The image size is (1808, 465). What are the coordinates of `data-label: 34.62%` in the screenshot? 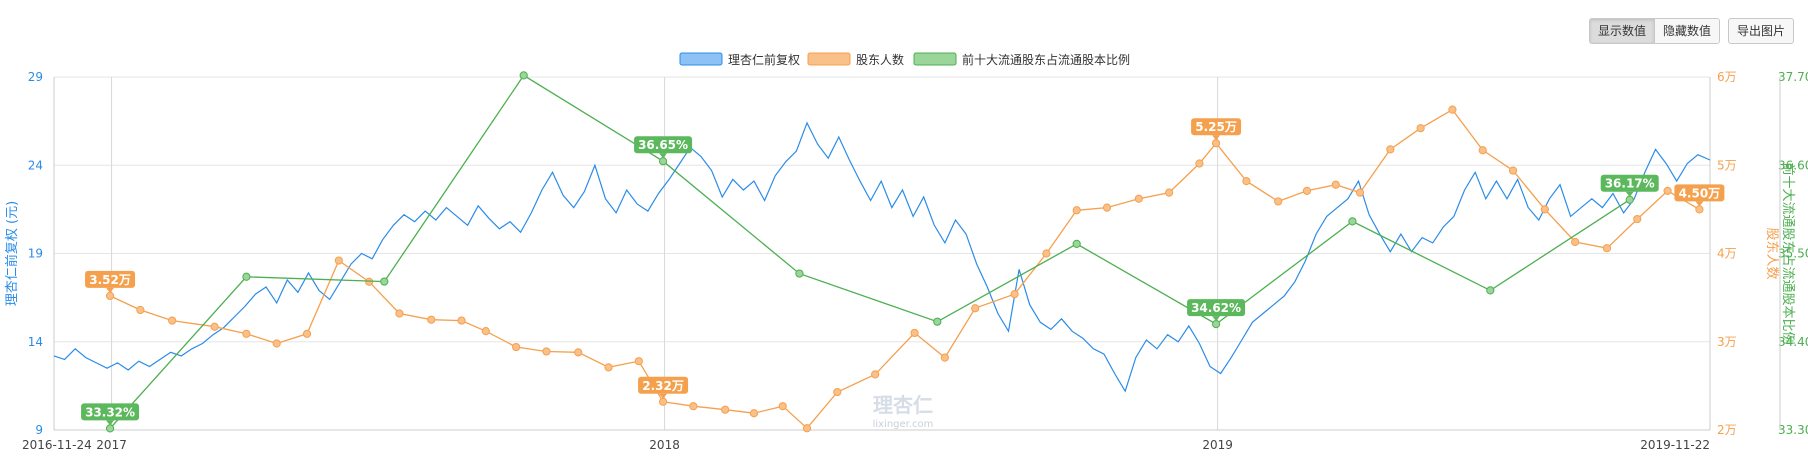 It's located at (1216, 310).